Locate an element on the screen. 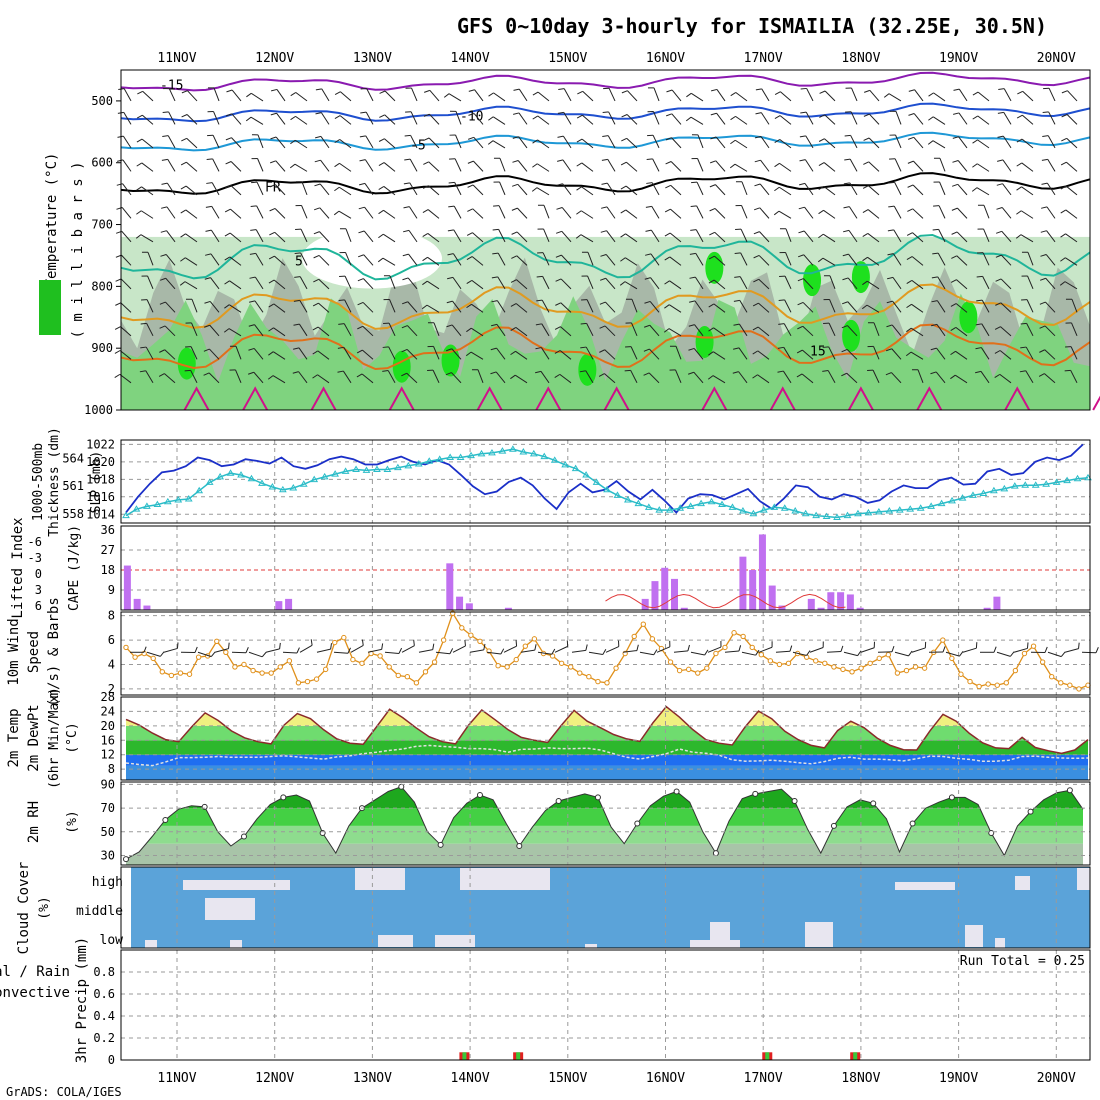 This screenshot has width=1100, height=1100. cape-bar is located at coordinates (762, 572).